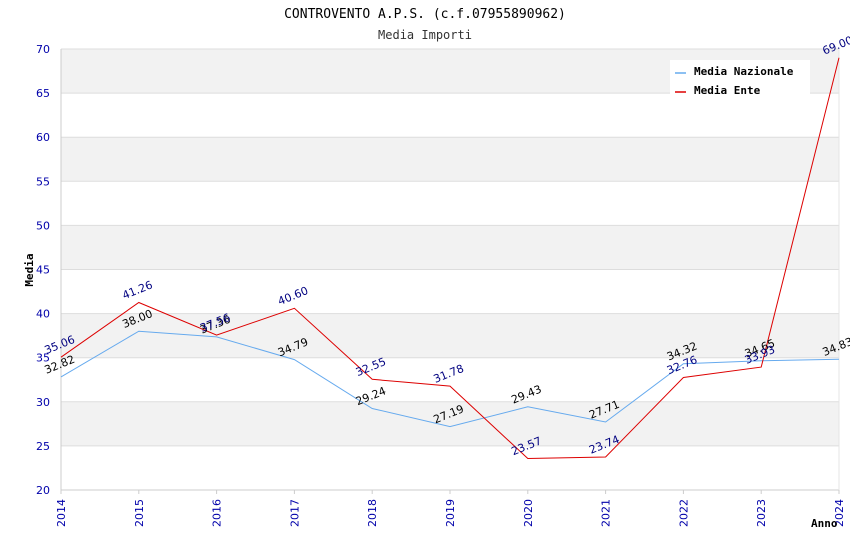 This screenshot has height=555, width=850. What do you see at coordinates (217, 513) in the screenshot?
I see `x-tick-label: 2016` at bounding box center [217, 513].